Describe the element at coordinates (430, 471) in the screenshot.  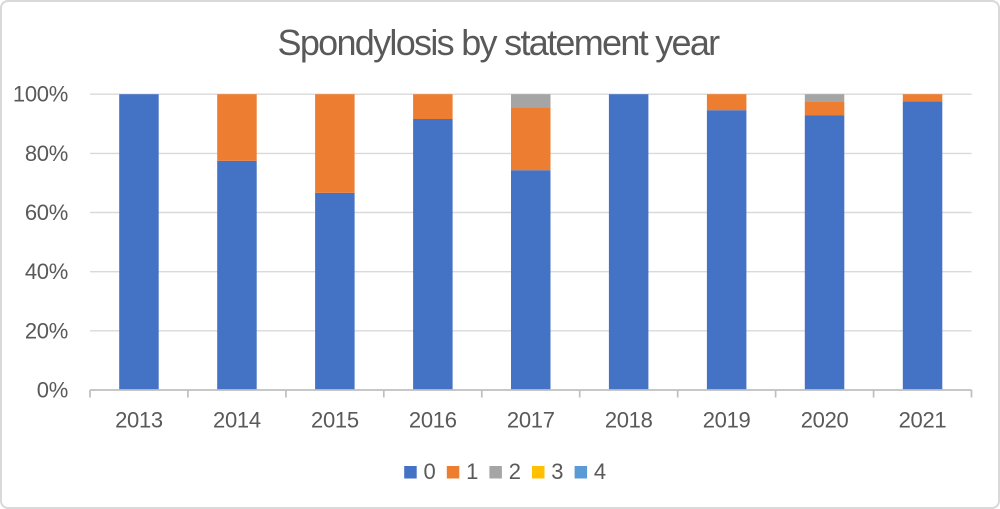
I see `svg-text: 0` at that location.